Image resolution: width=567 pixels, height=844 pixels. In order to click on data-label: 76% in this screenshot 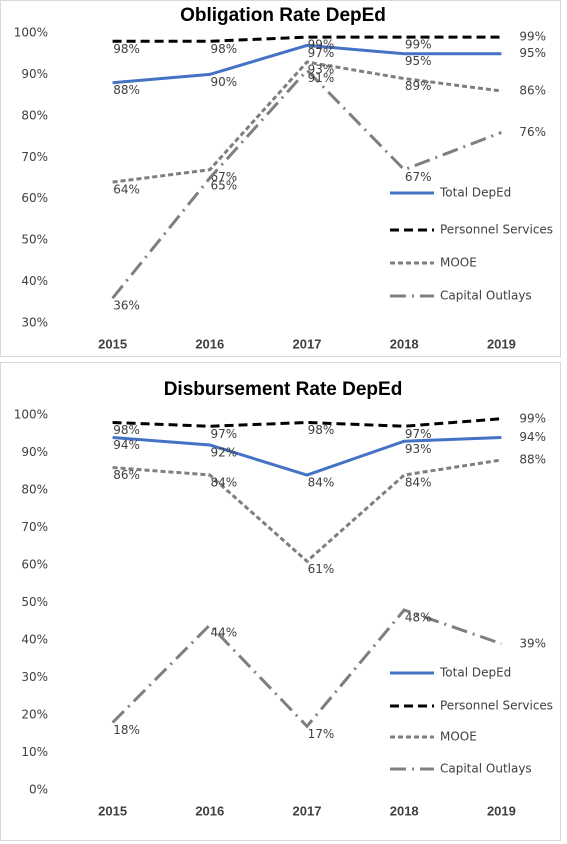, I will do `click(532, 132)`.